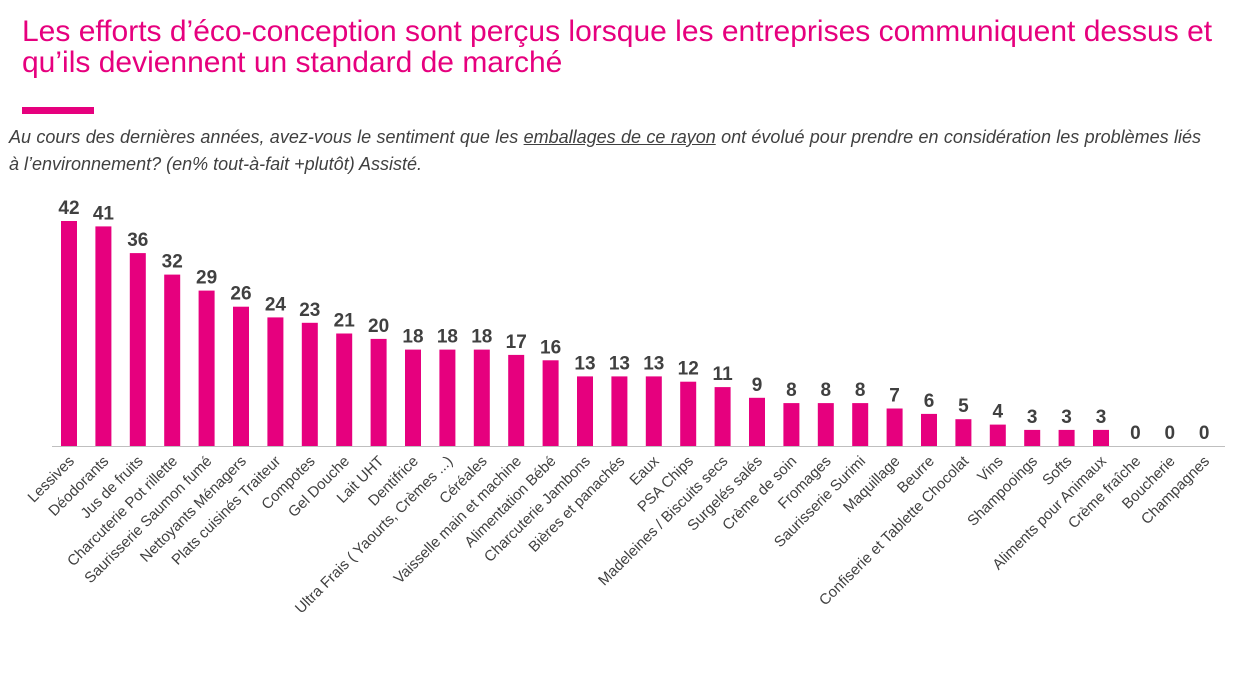 Image resolution: width=1245 pixels, height=677 pixels. Describe the element at coordinates (378, 326) in the screenshot. I see `value-label: 20` at that location.